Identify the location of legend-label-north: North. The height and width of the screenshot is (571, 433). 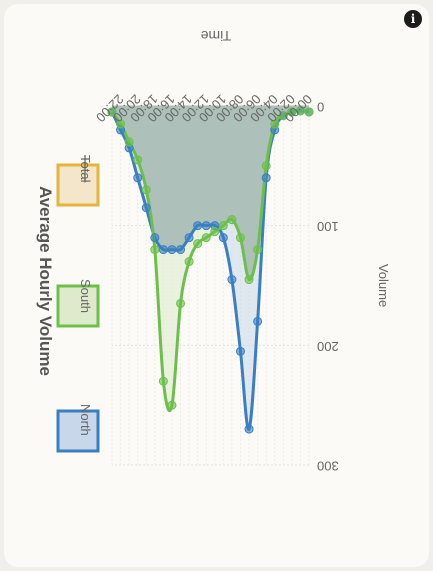
(85, 420).